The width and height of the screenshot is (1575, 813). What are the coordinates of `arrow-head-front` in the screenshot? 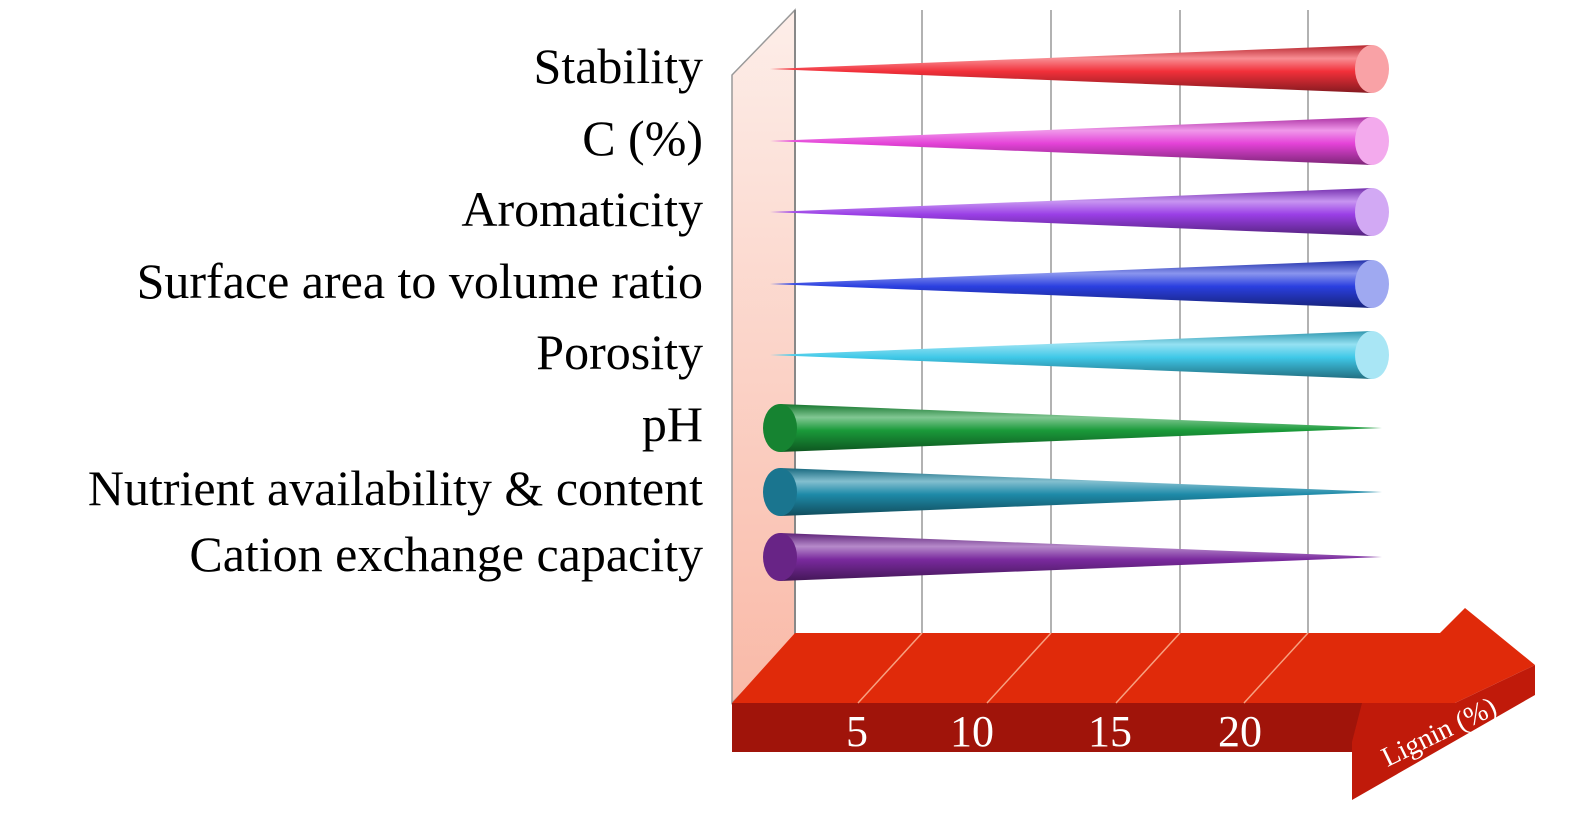 It's located at (1443, 732).